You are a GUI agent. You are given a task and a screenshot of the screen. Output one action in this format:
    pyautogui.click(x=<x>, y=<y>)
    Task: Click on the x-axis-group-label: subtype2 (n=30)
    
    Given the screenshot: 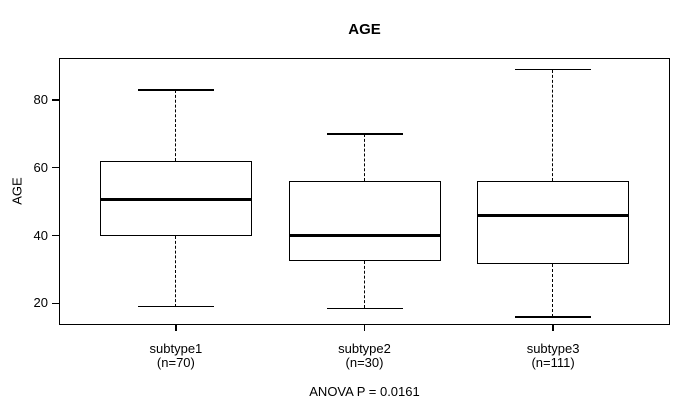 What is the action you would take?
    pyautogui.click(x=365, y=356)
    